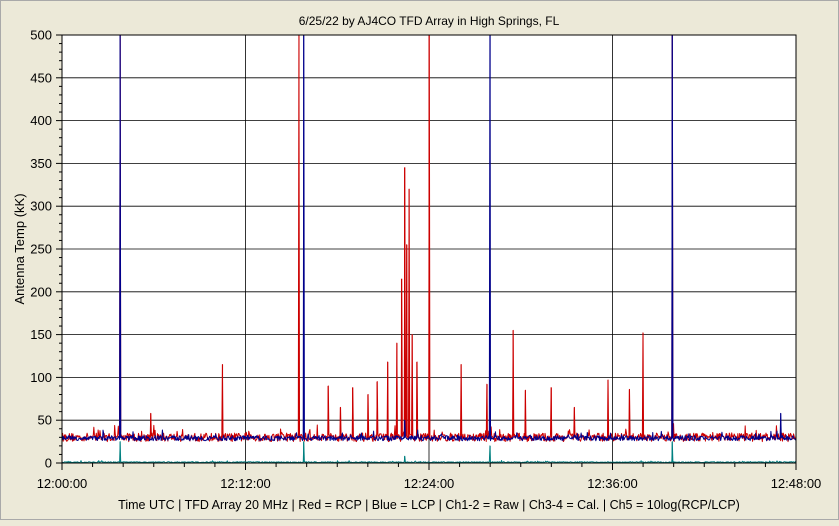 Image resolution: width=839 pixels, height=526 pixels. I want to click on y-tick-label: 500, so click(41, 35).